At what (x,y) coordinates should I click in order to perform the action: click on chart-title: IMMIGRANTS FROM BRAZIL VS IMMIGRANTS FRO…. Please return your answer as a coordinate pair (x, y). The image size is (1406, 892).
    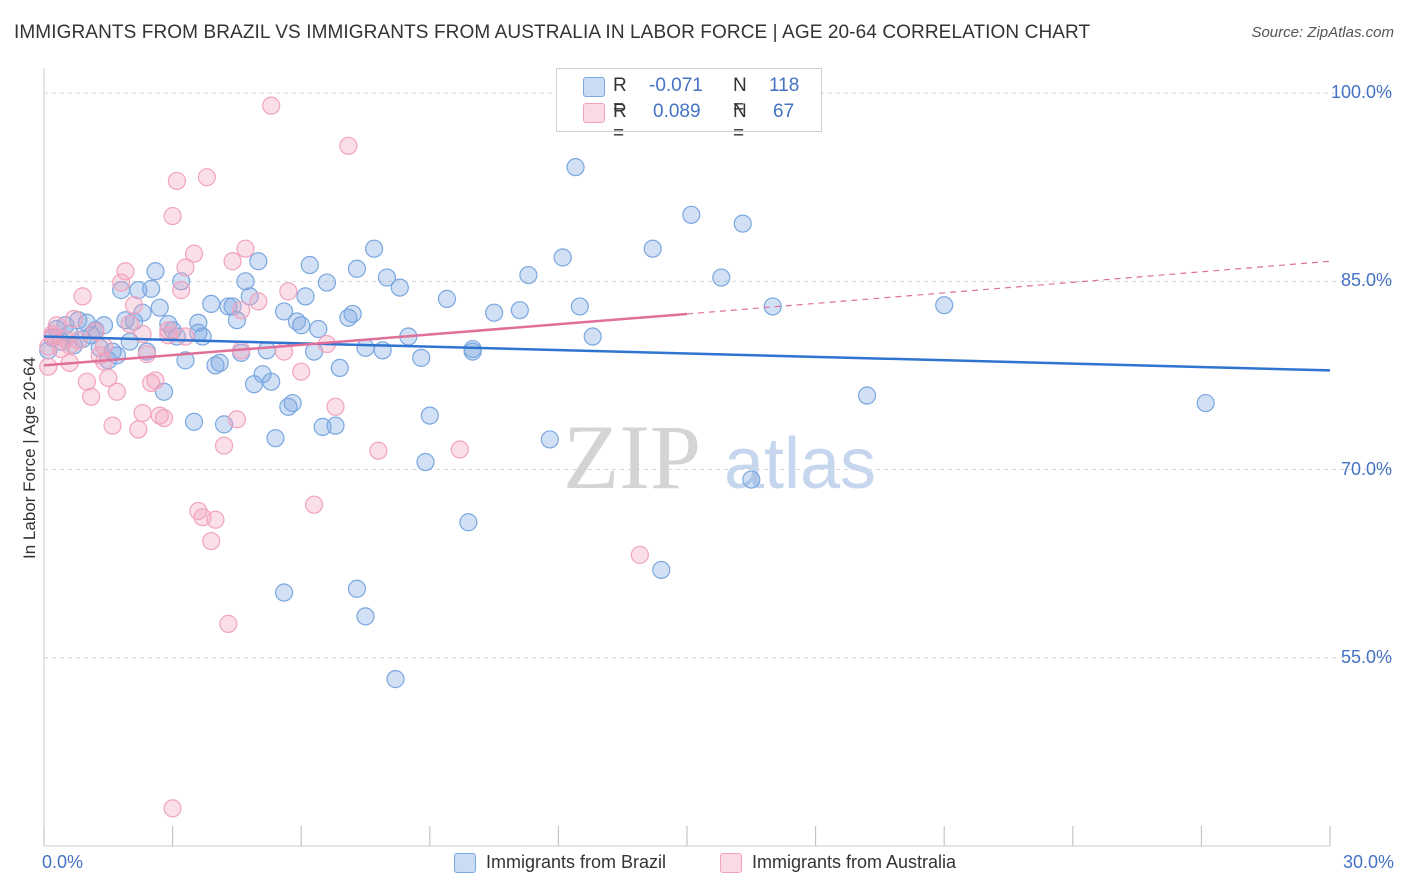
    Looking at the image, I should click on (552, 32).